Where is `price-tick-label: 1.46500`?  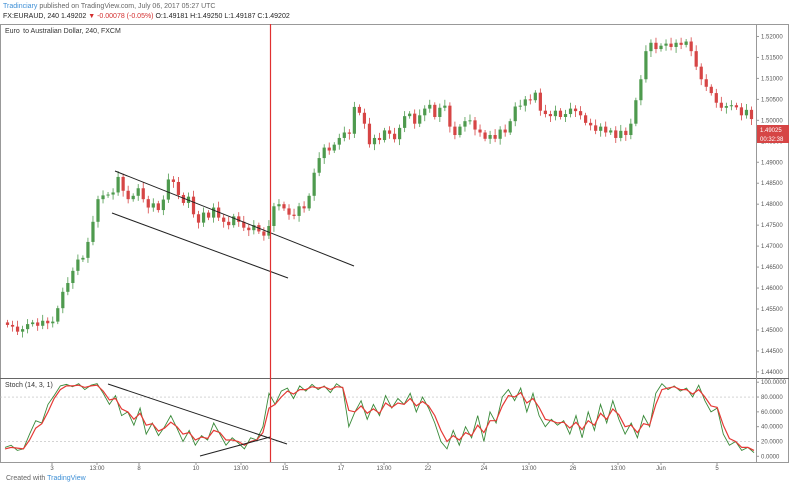
price-tick-label: 1.46500 is located at coordinates (772, 268).